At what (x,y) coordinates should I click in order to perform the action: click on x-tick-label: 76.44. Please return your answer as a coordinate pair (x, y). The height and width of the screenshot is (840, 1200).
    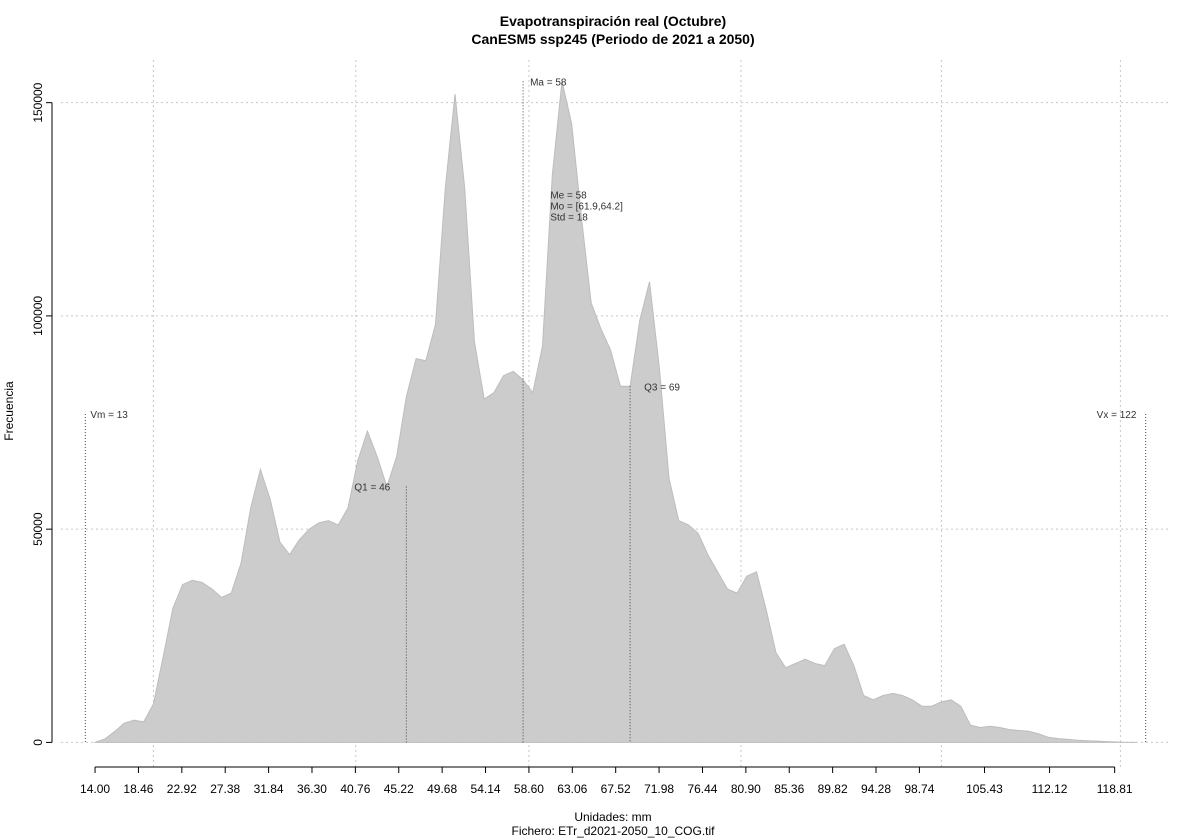
    Looking at the image, I should click on (702, 789).